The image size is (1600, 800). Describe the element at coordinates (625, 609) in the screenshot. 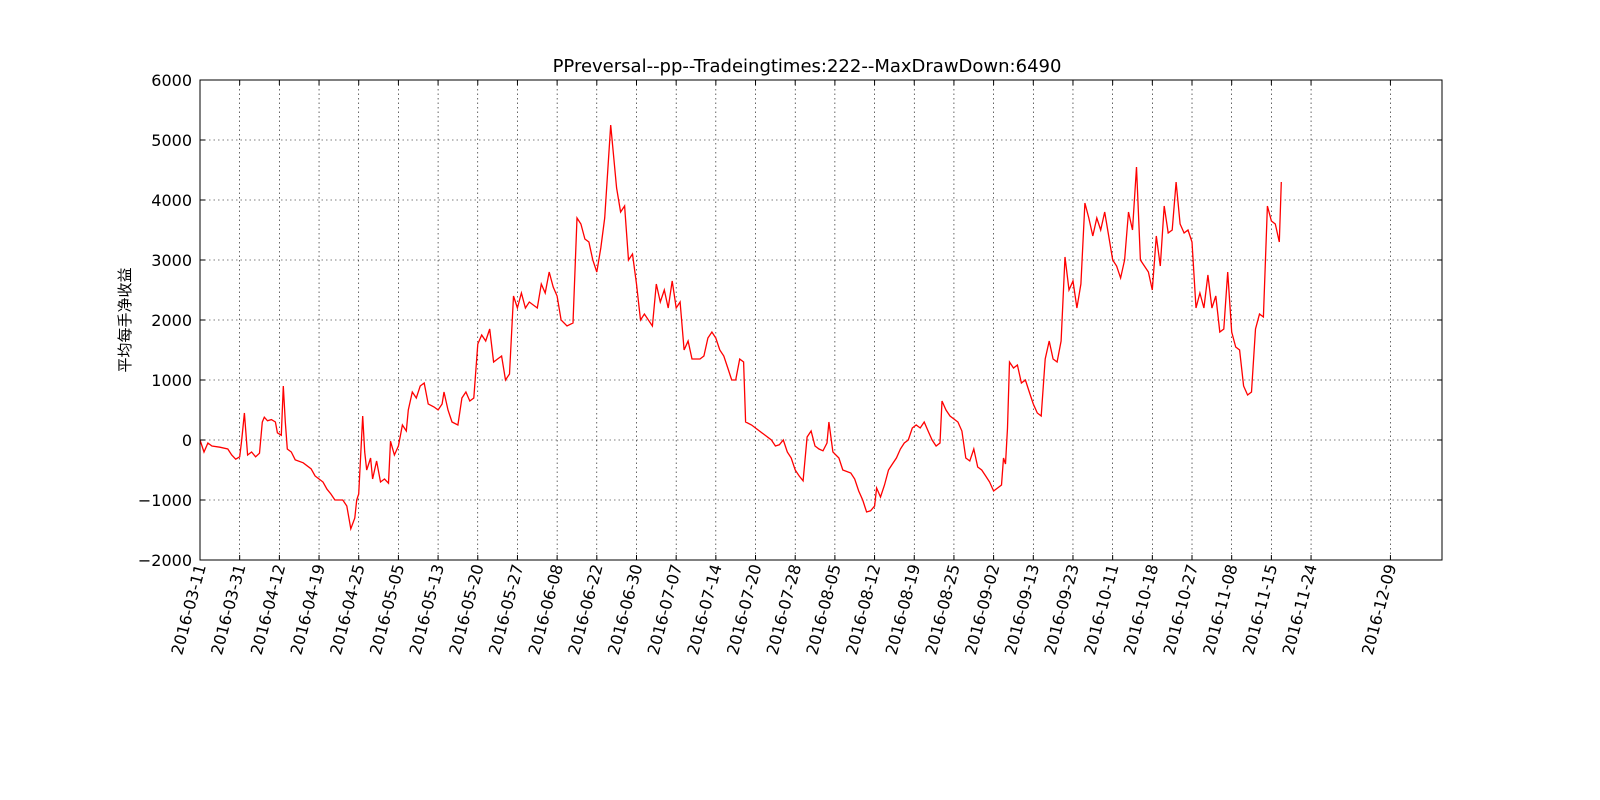

I see `x-tick-label: 2016-06-30` at that location.